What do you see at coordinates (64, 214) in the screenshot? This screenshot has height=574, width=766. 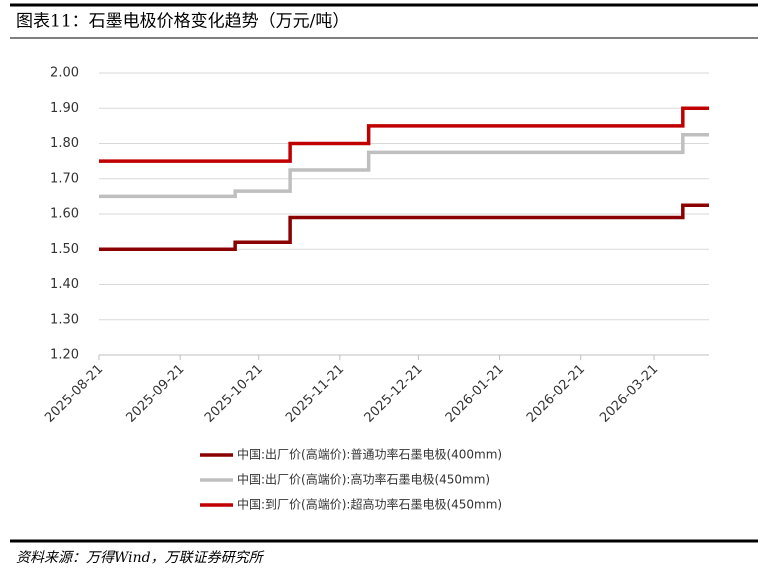 I see `y-tick-label: 1.60` at bounding box center [64, 214].